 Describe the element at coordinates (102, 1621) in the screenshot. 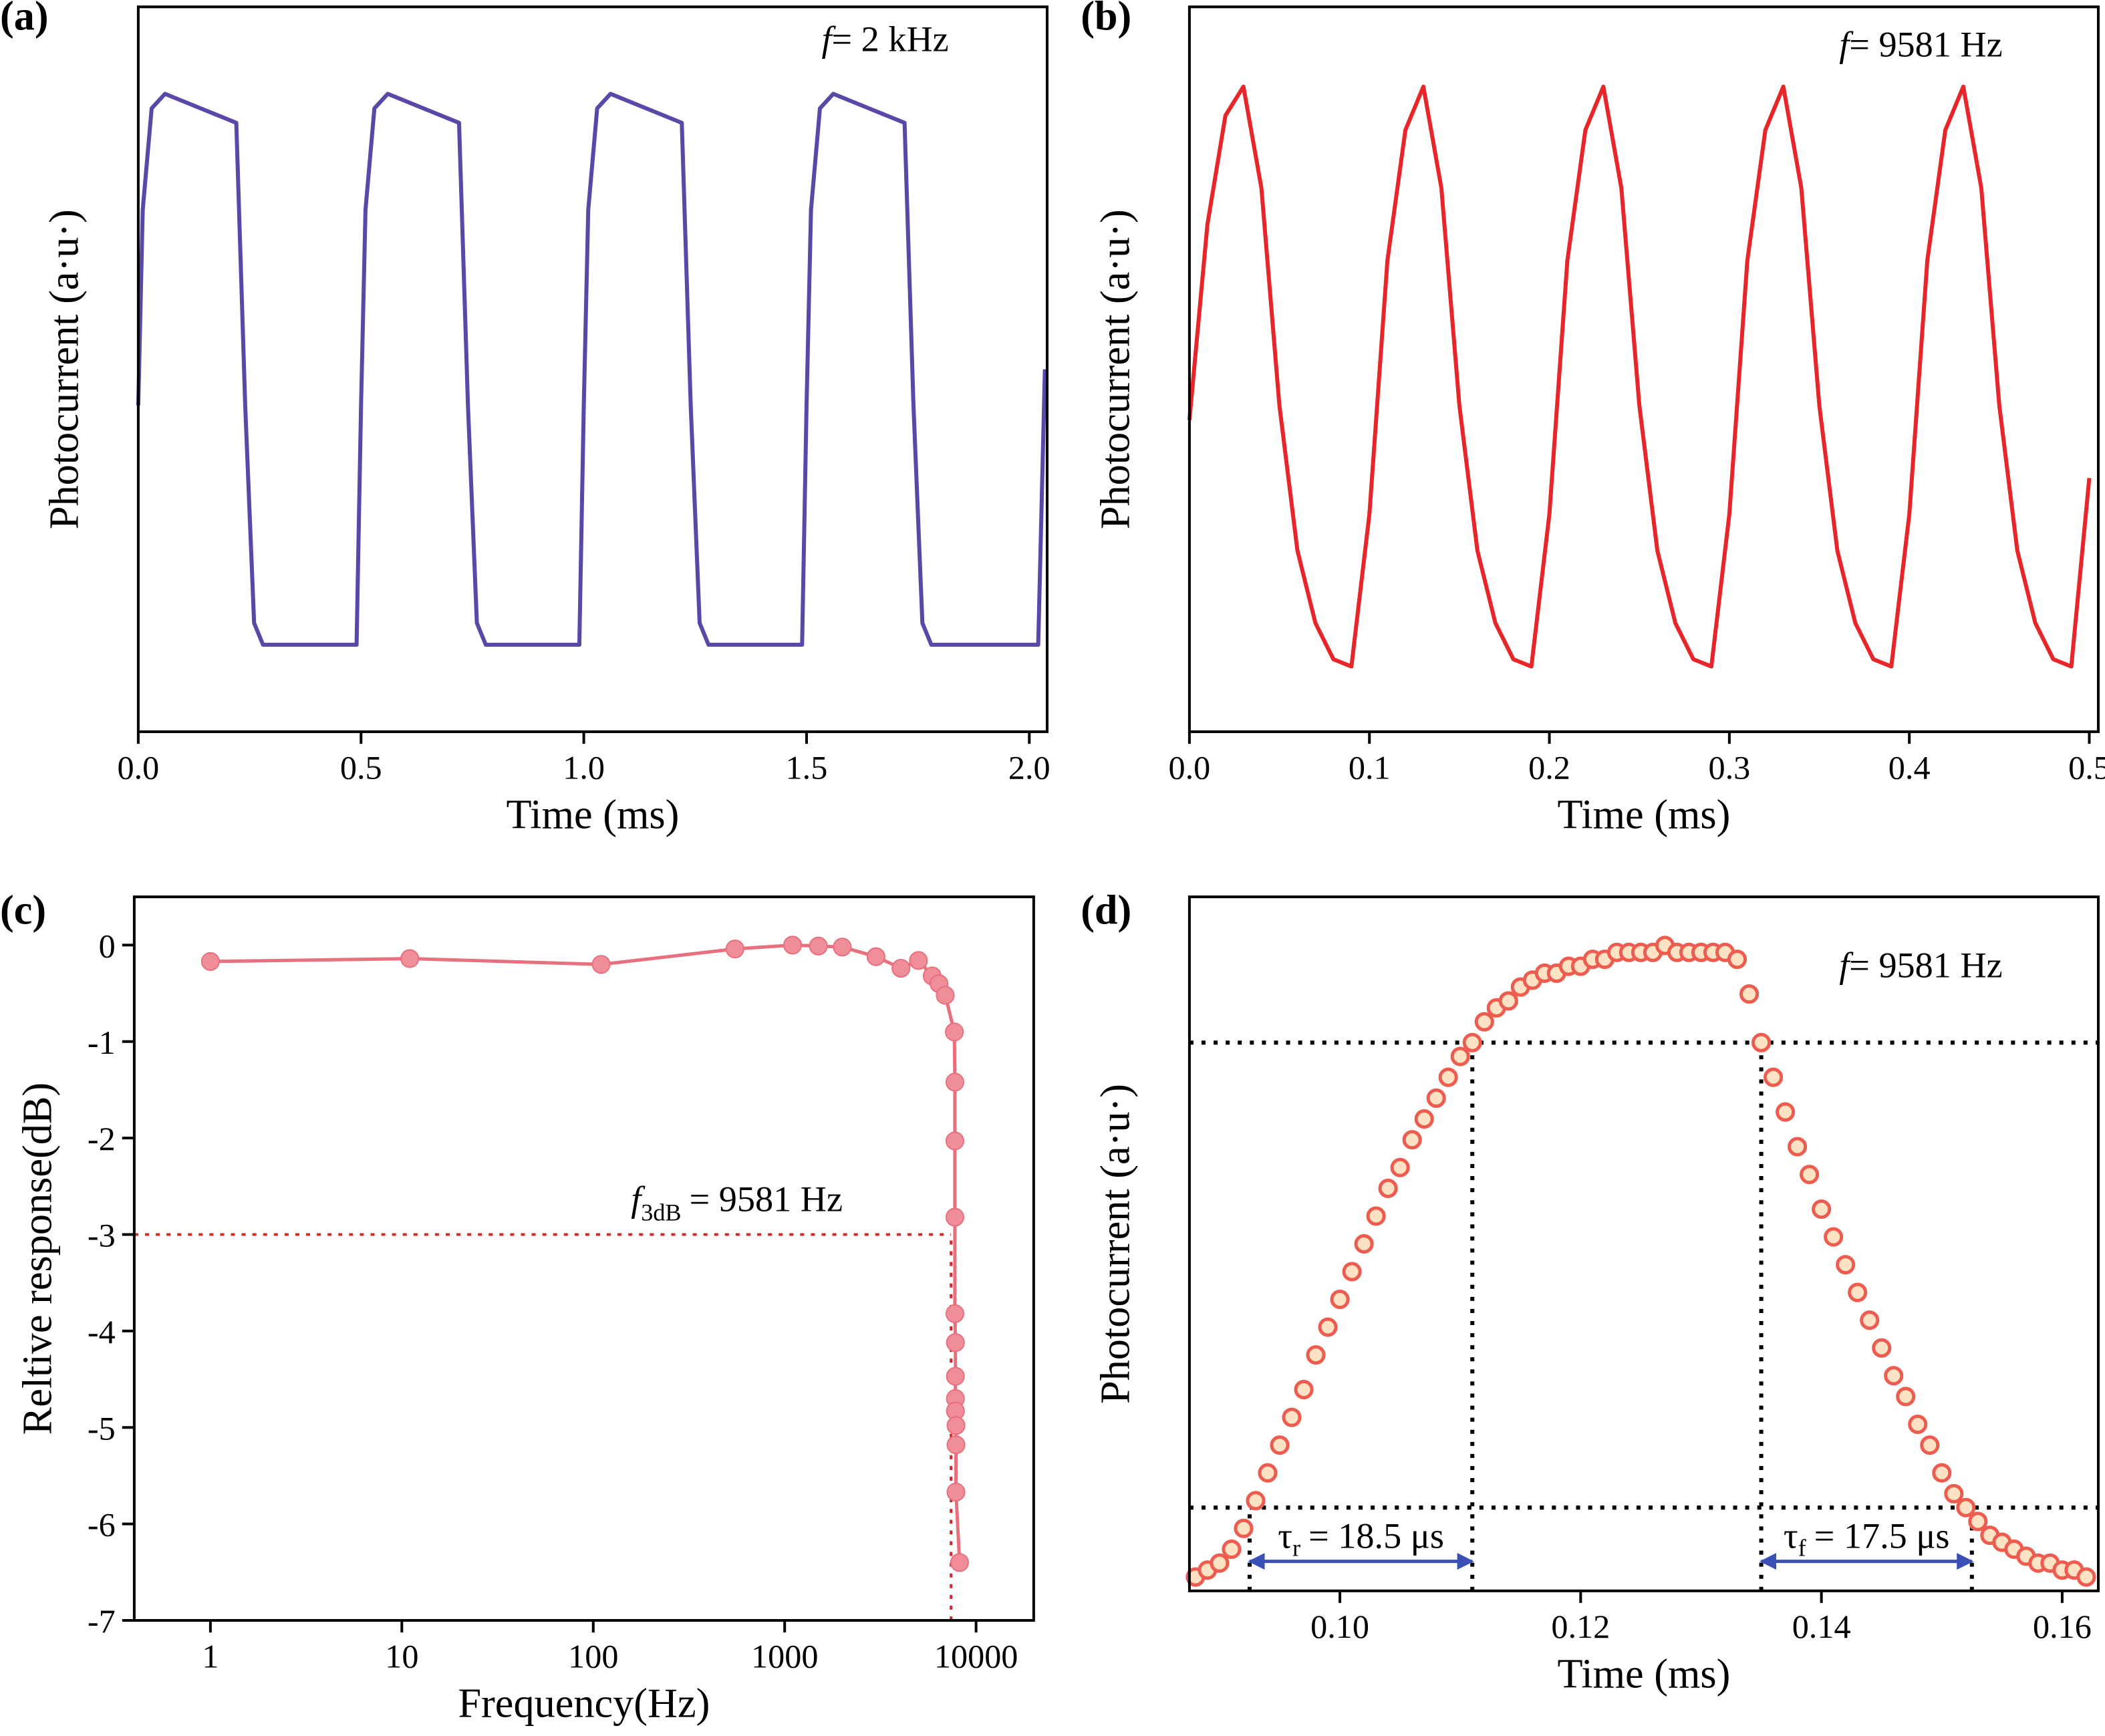

I see `y-tick-label: -7` at that location.